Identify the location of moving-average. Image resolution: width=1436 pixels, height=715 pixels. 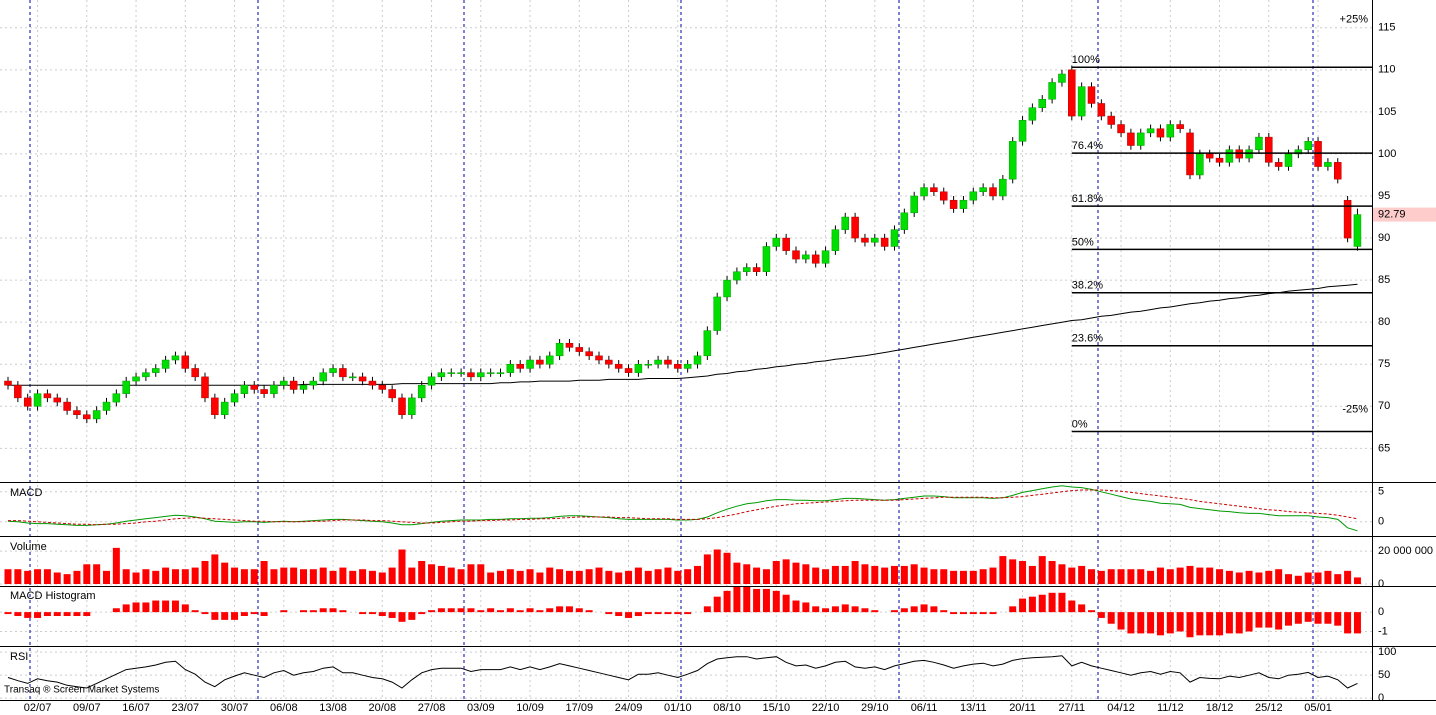
(683, 334).